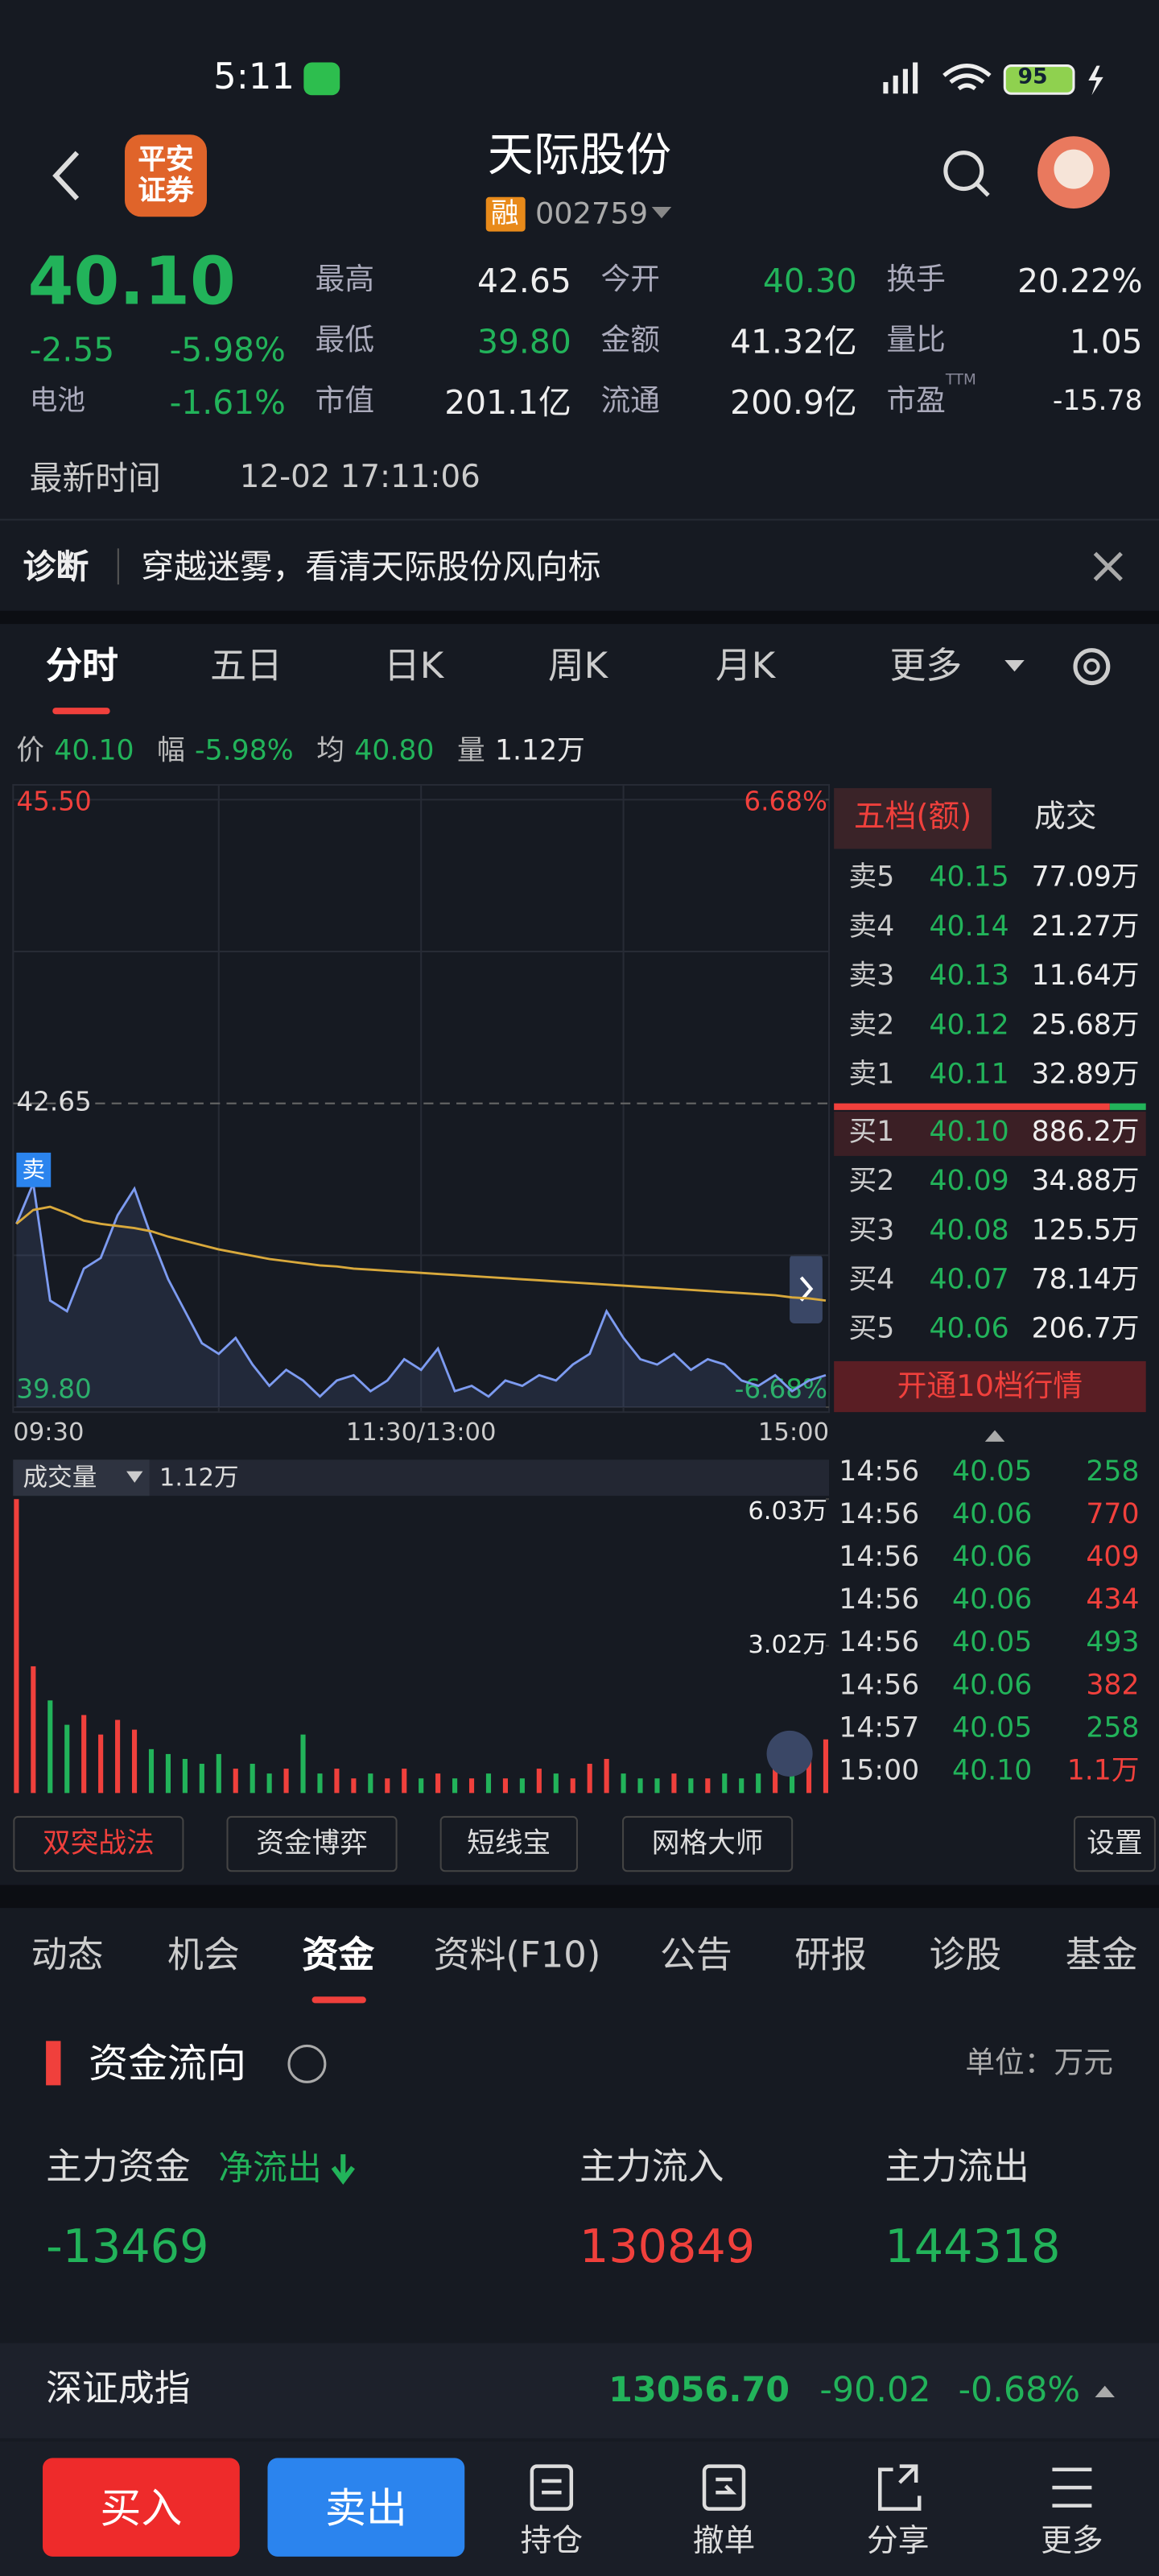  Describe the element at coordinates (787, 1645) in the screenshot. I see `volume-tick-label: 3.02万` at that location.